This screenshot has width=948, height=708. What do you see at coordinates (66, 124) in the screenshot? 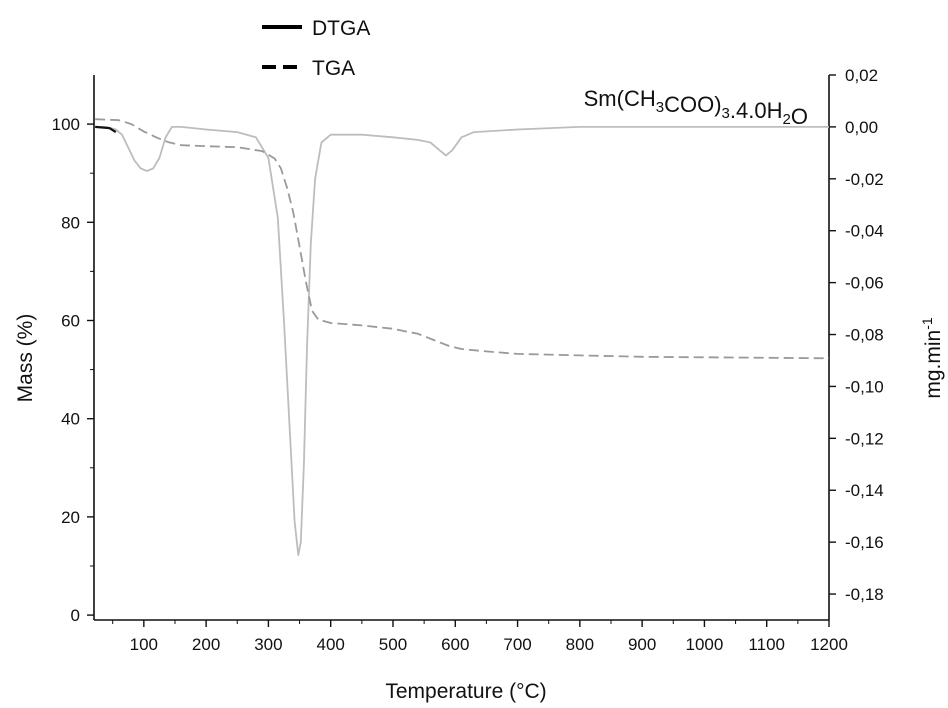
I see `y-left-tick-label: 100` at bounding box center [66, 124].